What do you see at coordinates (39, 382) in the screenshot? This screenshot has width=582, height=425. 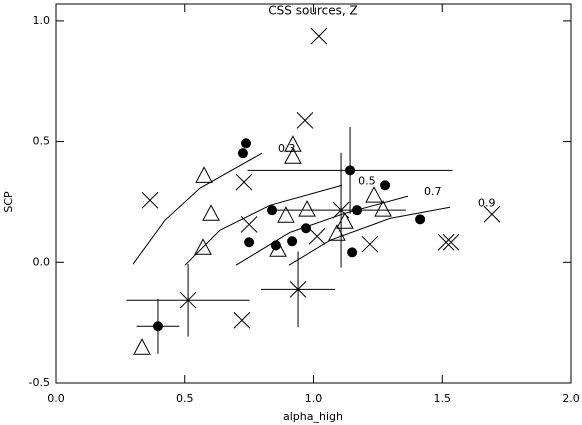 I see `y-tick-label: -0.5` at bounding box center [39, 382].